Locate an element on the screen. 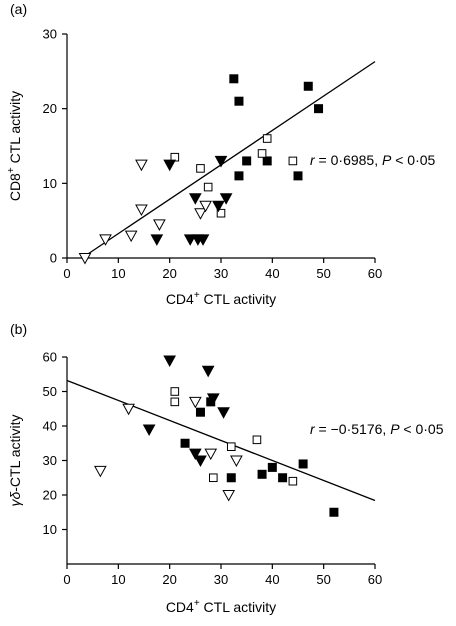 This screenshot has height=626, width=456. y-axis-title: γδ-CTL activity is located at coordinates (15, 460).